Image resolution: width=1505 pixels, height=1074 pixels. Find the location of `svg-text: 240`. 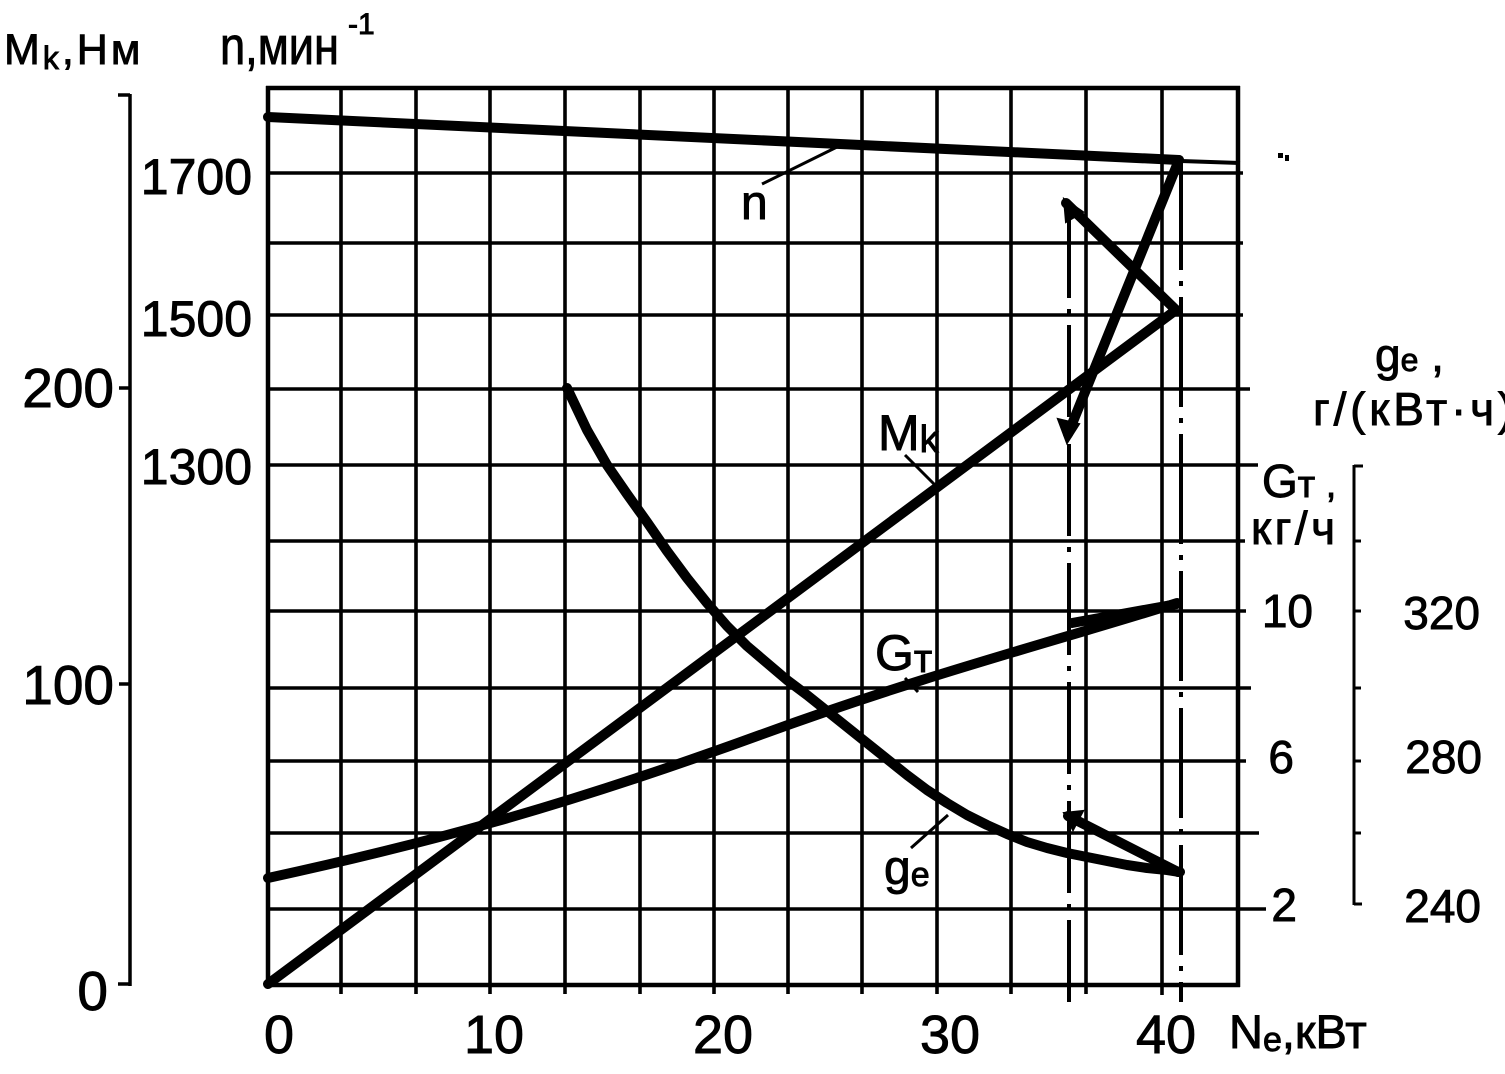

svg-text: 240 is located at coordinates (1442, 906).